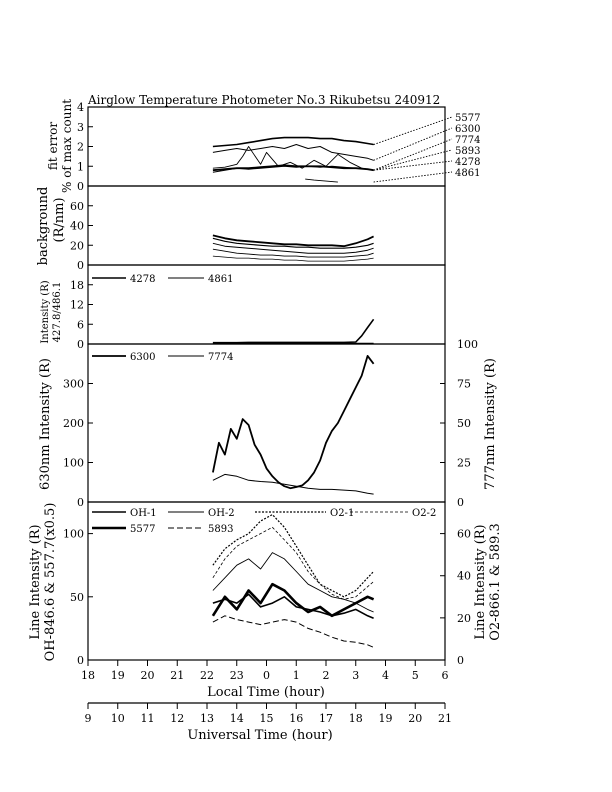 The image size is (612, 792). What do you see at coordinates (143, 513) in the screenshot?
I see `legend-label-oh1: OH-1` at bounding box center [143, 513].